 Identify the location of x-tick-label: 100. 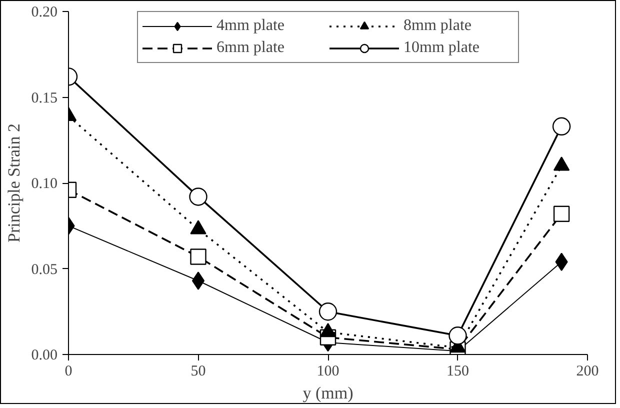
(328, 372).